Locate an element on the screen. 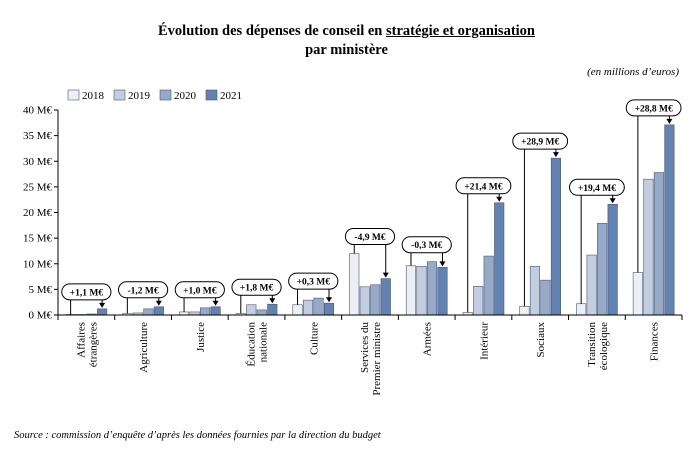 The height and width of the screenshot is (465, 693). annotation-label: +1,0 M€ is located at coordinates (200, 291).